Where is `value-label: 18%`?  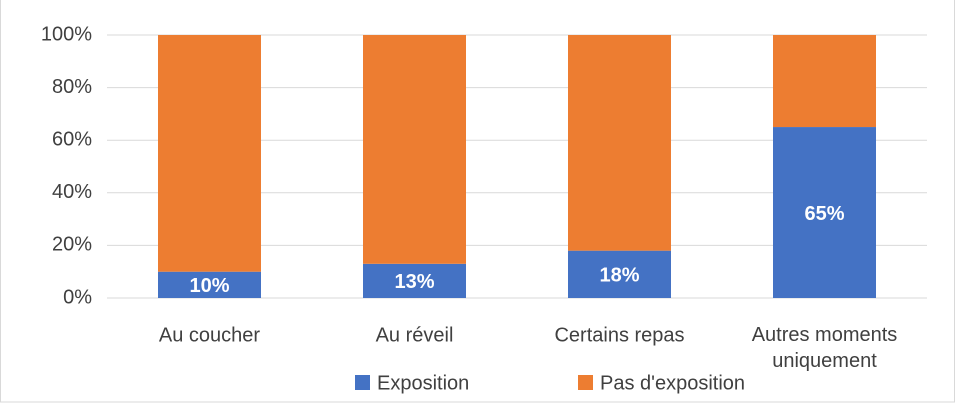
value-label: 18% is located at coordinates (619, 276).